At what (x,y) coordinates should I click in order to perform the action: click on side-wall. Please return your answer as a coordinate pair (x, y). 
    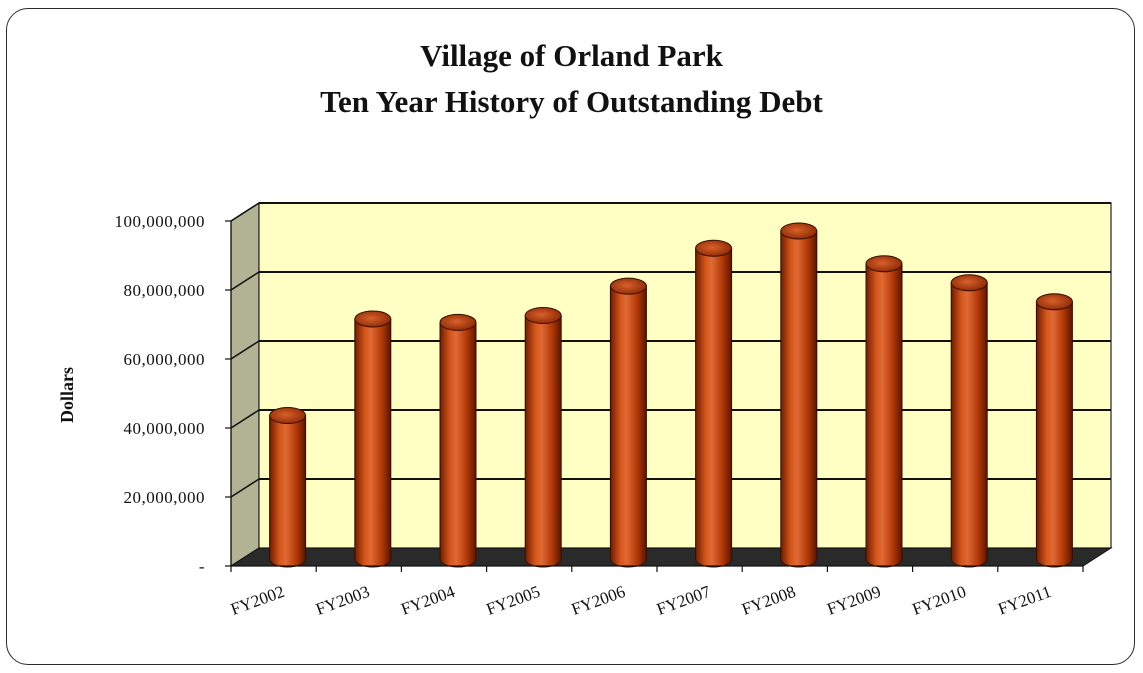
    Looking at the image, I should click on (245, 384).